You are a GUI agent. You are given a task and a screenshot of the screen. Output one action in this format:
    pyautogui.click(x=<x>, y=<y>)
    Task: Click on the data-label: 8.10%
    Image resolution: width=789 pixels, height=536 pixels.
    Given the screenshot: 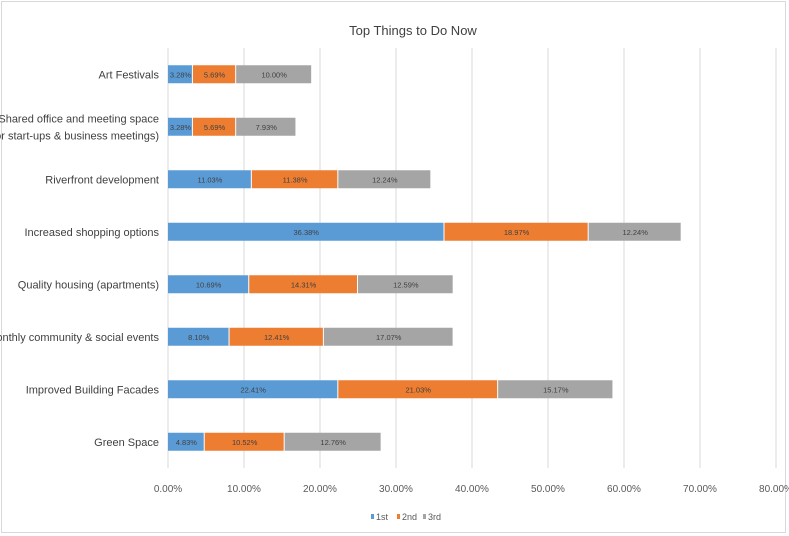 What is the action you would take?
    pyautogui.click(x=199, y=337)
    